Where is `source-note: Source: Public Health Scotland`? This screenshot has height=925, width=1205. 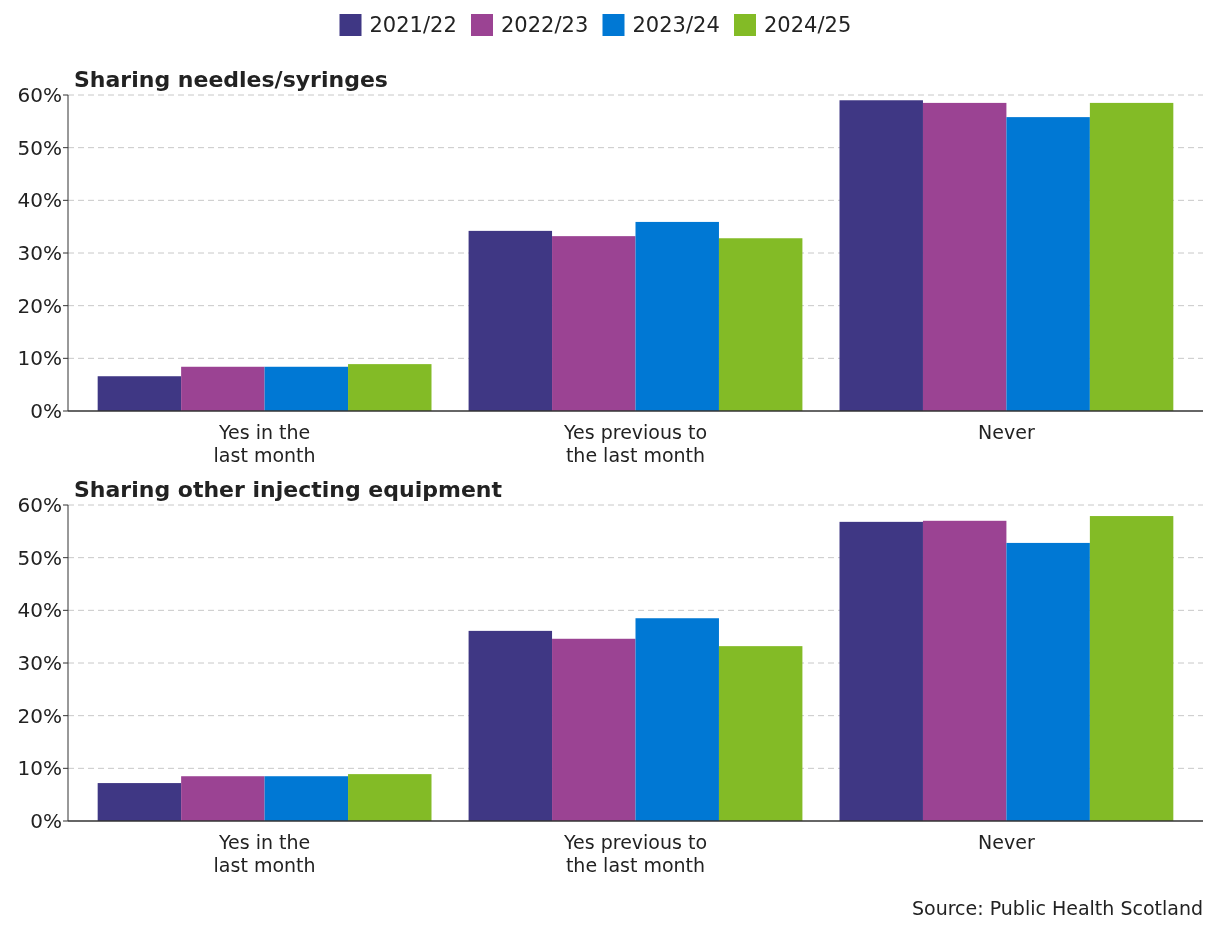 source-note: Source: Public Health Scotland is located at coordinates (1057, 908).